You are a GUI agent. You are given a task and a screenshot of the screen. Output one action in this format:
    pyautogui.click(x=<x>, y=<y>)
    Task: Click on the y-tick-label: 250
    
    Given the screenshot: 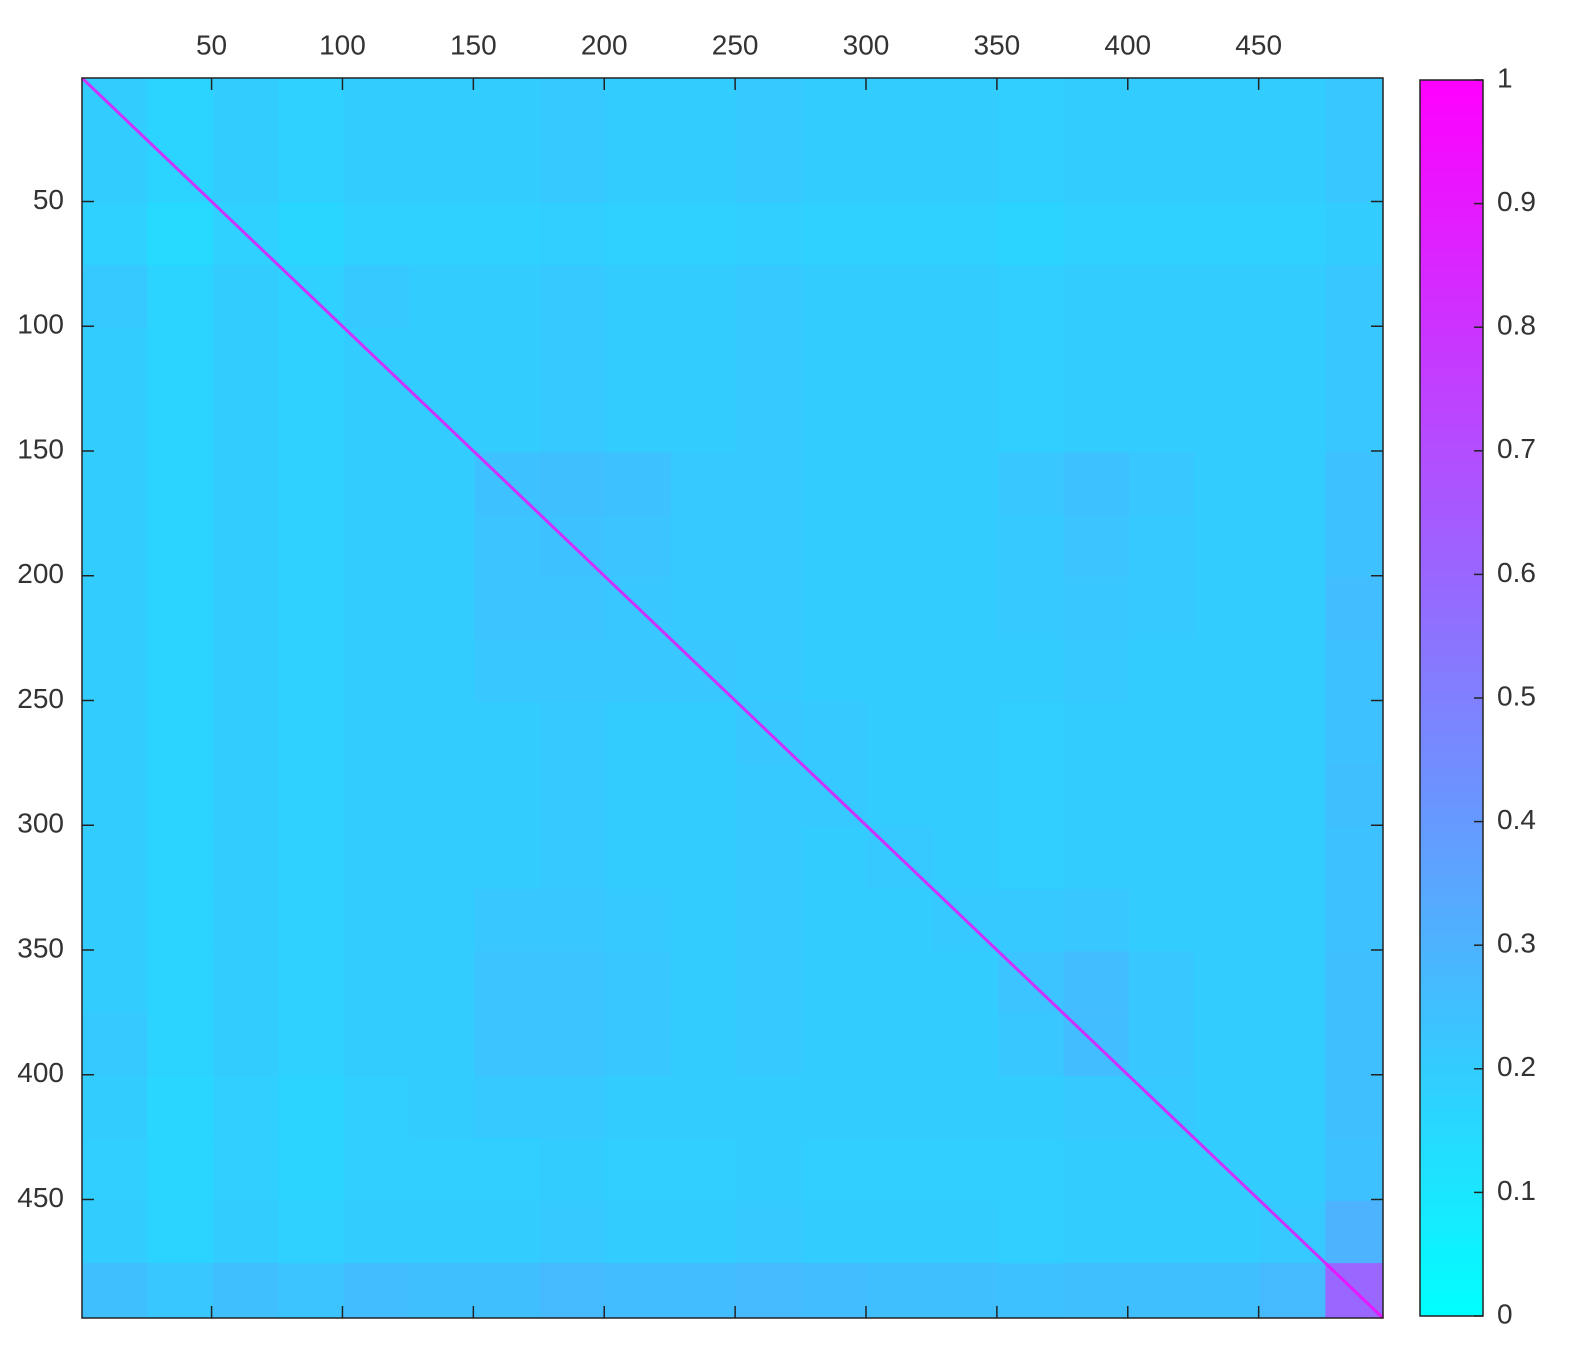 What is the action you would take?
    pyautogui.click(x=40, y=698)
    